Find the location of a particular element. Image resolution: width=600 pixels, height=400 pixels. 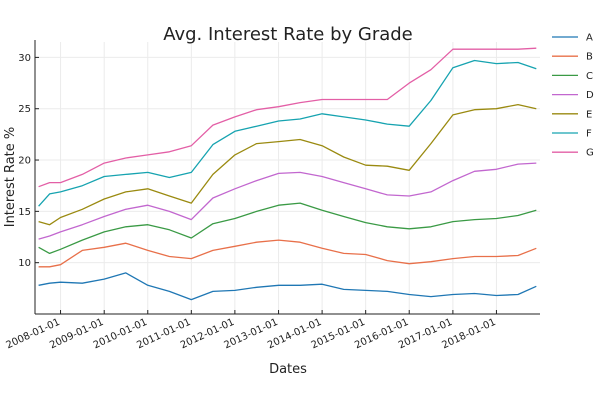

legend-label-c: C is located at coordinates (589, 76).